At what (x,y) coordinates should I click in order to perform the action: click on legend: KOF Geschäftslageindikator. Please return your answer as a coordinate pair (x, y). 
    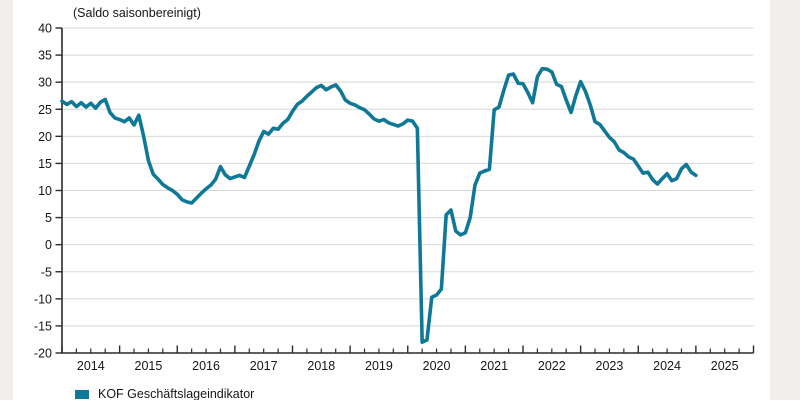
    Looking at the image, I should click on (164, 393).